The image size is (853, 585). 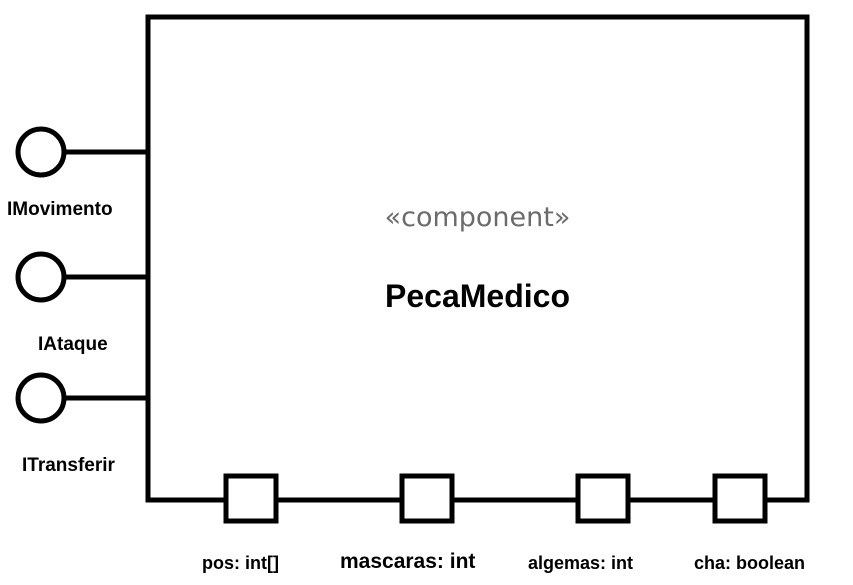 What do you see at coordinates (81, 277) in the screenshot?
I see `interface-iataque` at bounding box center [81, 277].